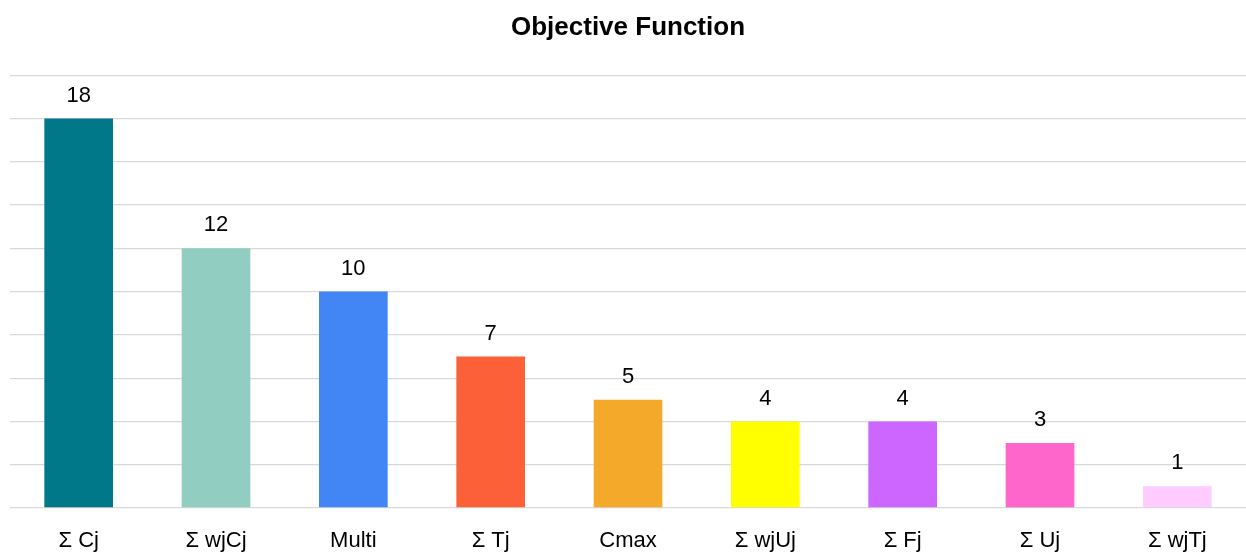 The width and height of the screenshot is (1246, 555). Describe the element at coordinates (216, 540) in the screenshot. I see `x-tick-label: Σ wjCj` at that location.